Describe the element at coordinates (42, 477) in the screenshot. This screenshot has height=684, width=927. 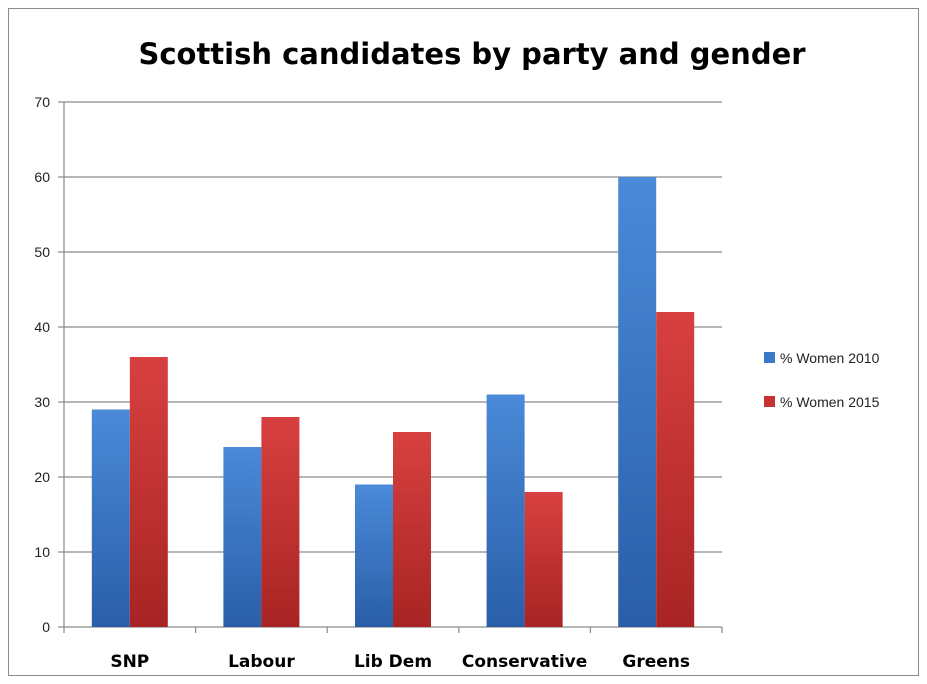
I see `y-tick-label: 20` at that location.